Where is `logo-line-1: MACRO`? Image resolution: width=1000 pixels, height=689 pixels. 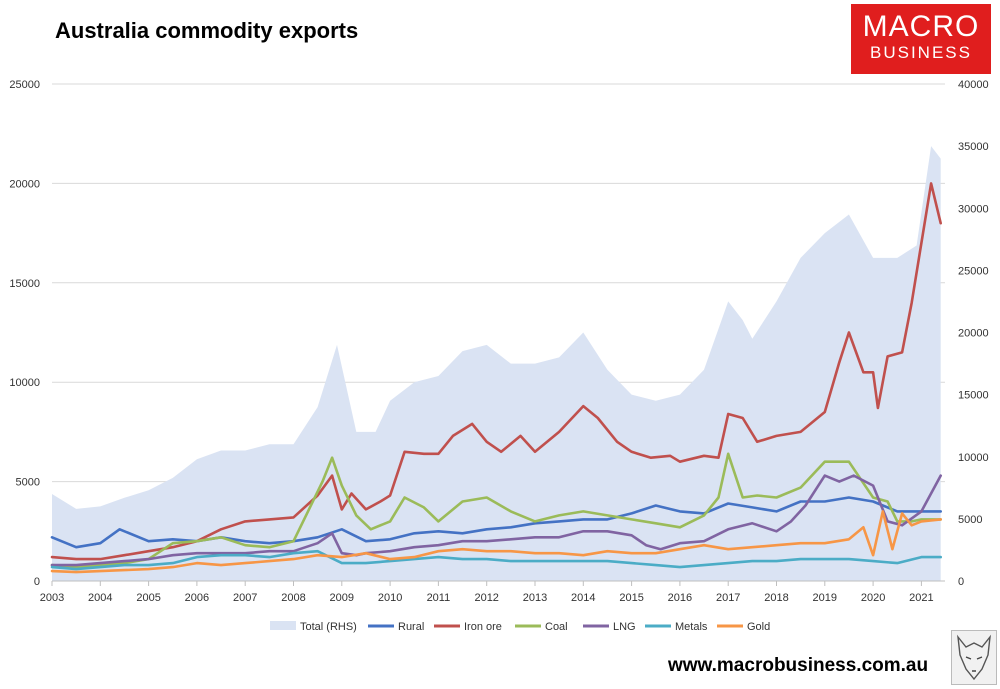 logo-line-1: MACRO is located at coordinates (921, 26).